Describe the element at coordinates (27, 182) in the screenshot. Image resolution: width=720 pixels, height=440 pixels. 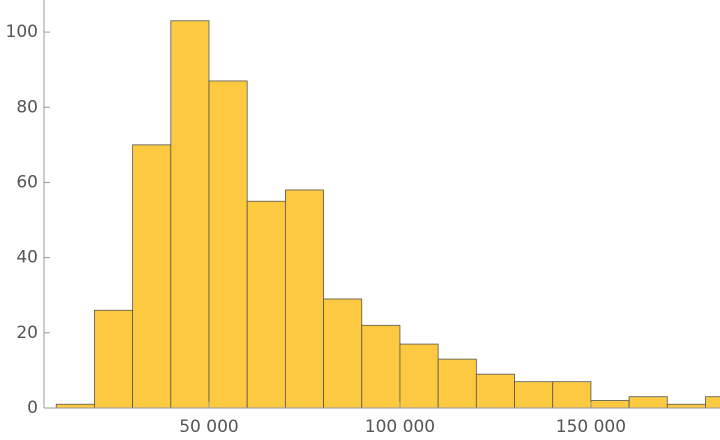
I see `y-tick-label: 60` at that location.